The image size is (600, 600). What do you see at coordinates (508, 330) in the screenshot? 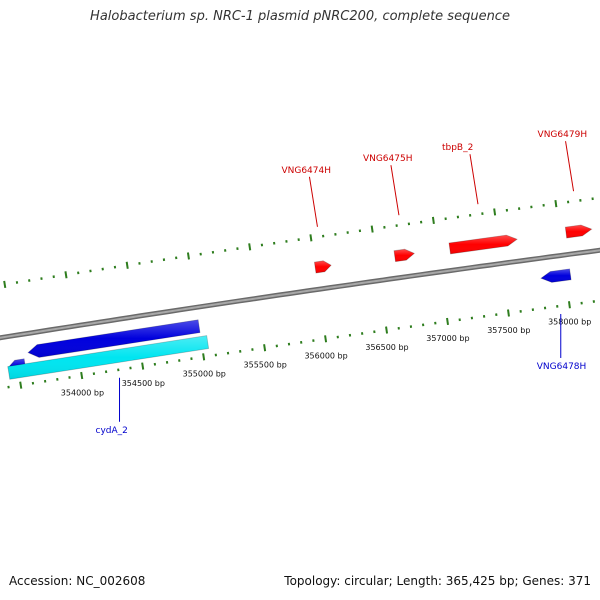
I see `position-label: 357500 bp` at bounding box center [508, 330].